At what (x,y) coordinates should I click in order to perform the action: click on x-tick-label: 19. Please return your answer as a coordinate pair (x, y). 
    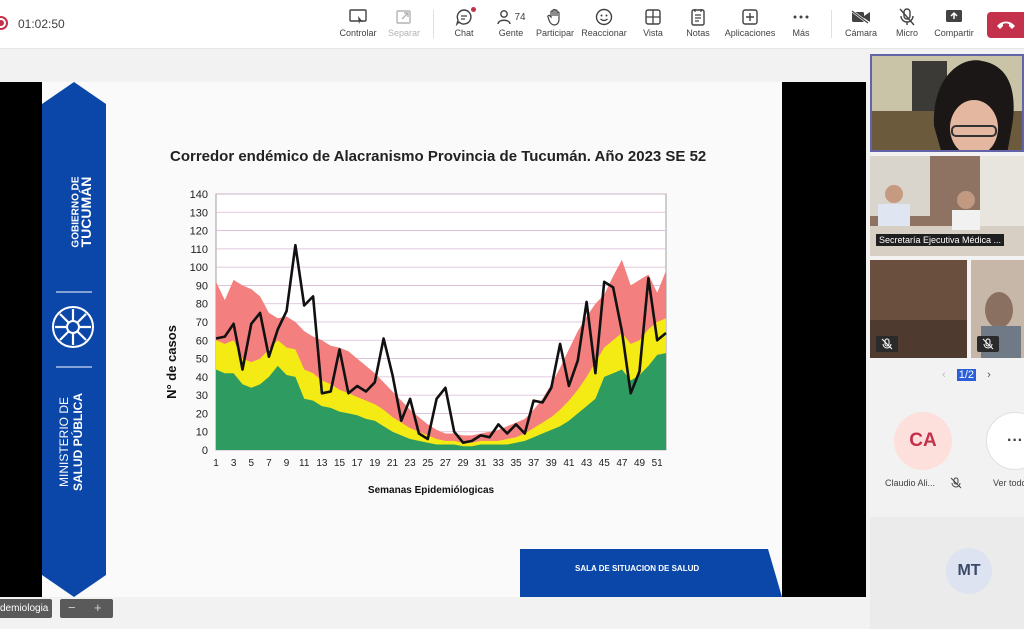
    Looking at the image, I should click on (375, 463).